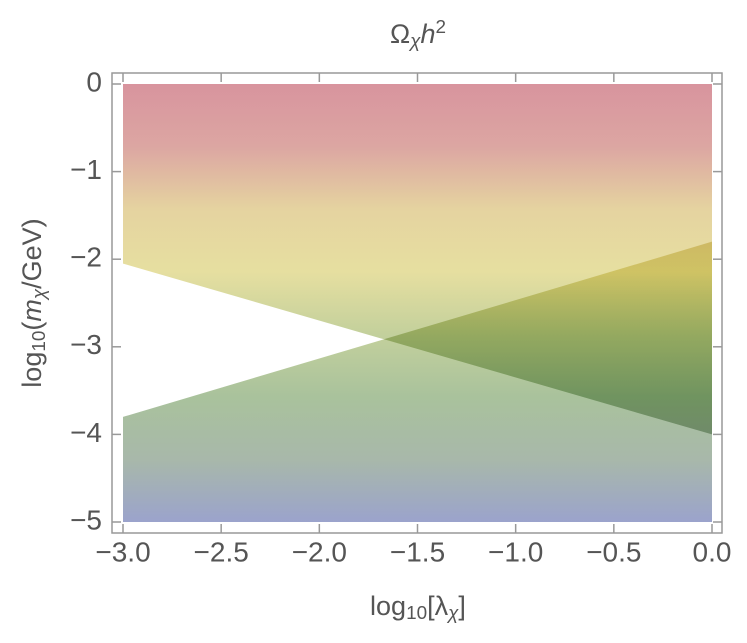 Image resolution: width=747 pixels, height=643 pixels. Describe the element at coordinates (712, 551) in the screenshot. I see `x-tick-label: 0.0` at that location.